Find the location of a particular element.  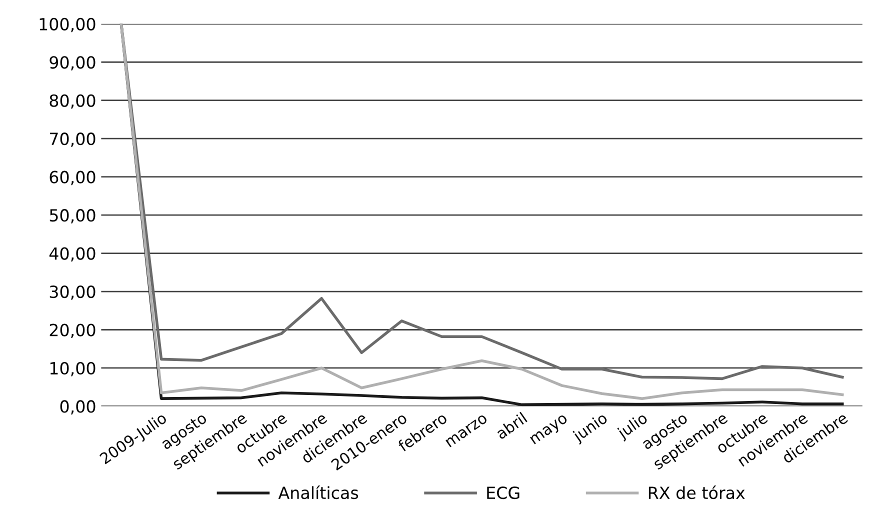

y-tick-label: 30,00 is located at coordinates (73, 292).